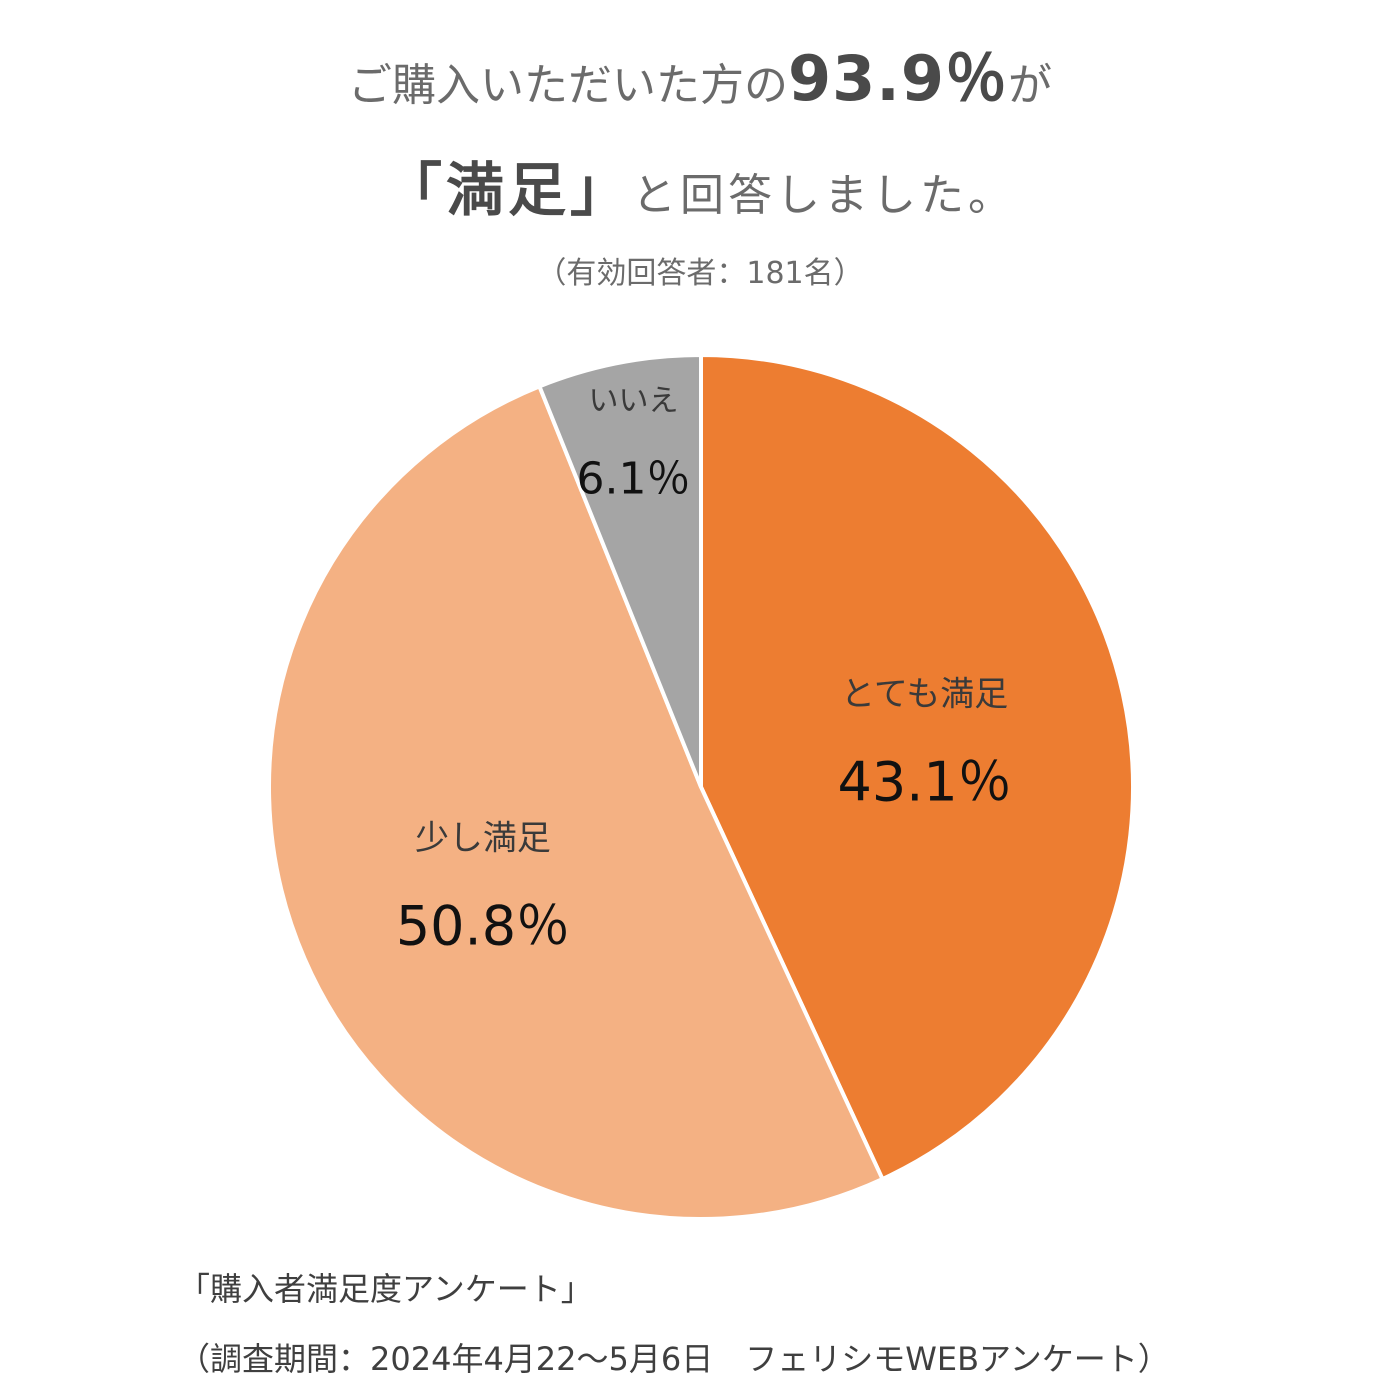 The width and height of the screenshot is (1400, 1400). I want to click on slice-label-no: いいえ, so click(634, 401).